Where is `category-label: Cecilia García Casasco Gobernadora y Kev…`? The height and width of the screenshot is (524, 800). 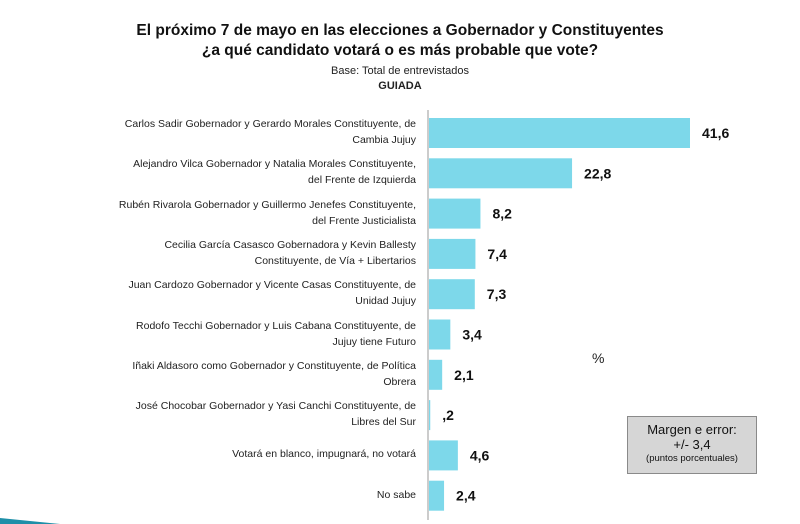 category-label: Cecilia García Casasco Gobernadora y Kev… is located at coordinates (246, 253).